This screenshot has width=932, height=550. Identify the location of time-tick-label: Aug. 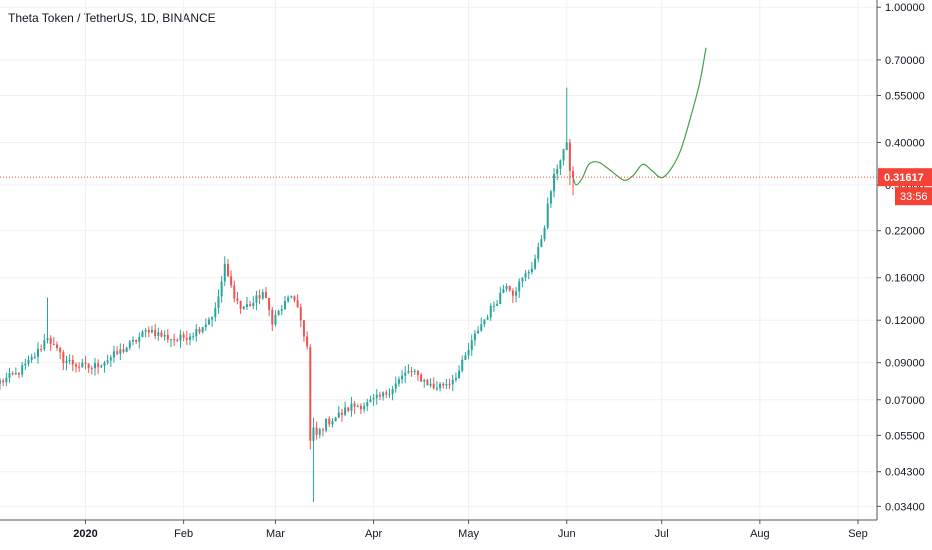
(760, 534).